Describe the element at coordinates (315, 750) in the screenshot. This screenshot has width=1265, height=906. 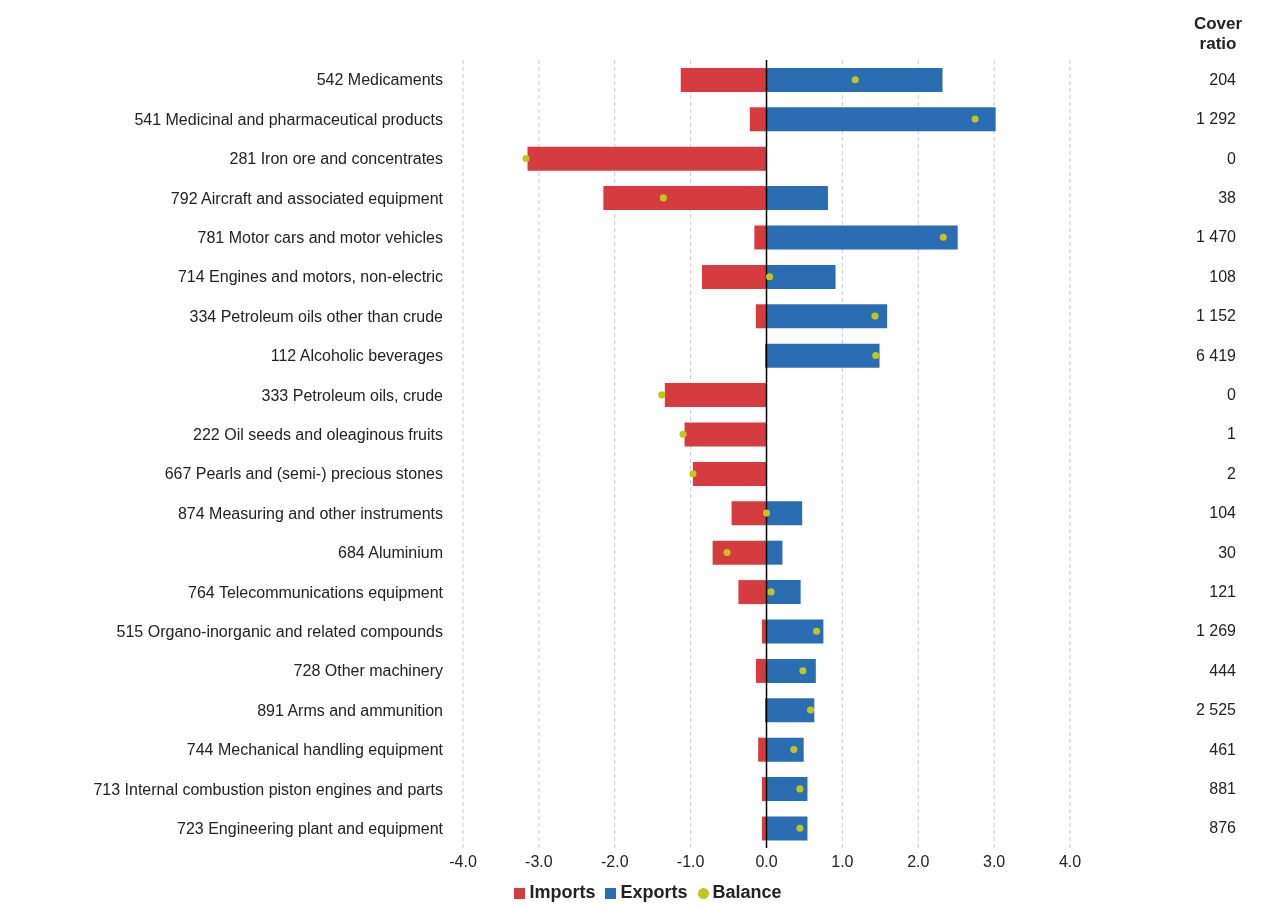
I see `y-tick-label: 744 Mechanical handling equipment` at that location.